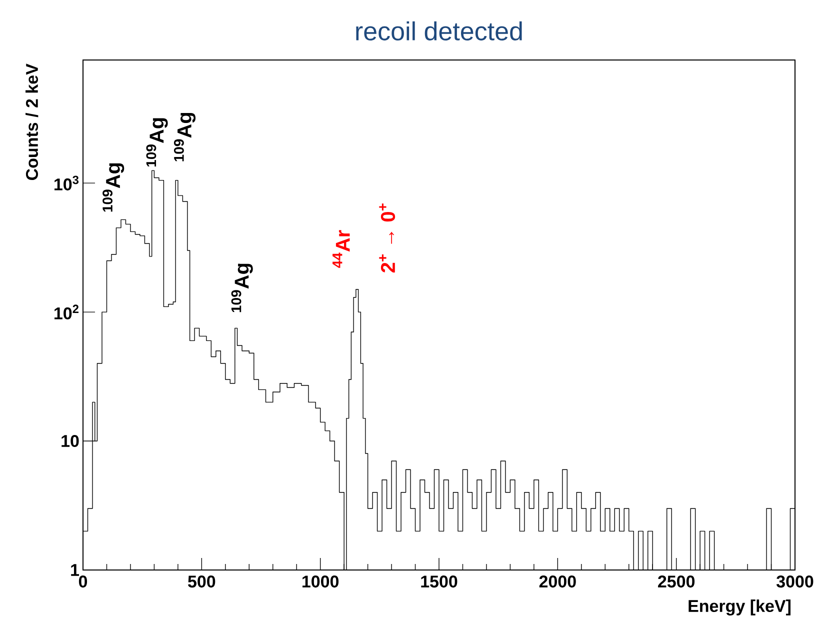 The height and width of the screenshot is (624, 824). What do you see at coordinates (795, 582) in the screenshot?
I see `x-tick-label: 3000` at bounding box center [795, 582].